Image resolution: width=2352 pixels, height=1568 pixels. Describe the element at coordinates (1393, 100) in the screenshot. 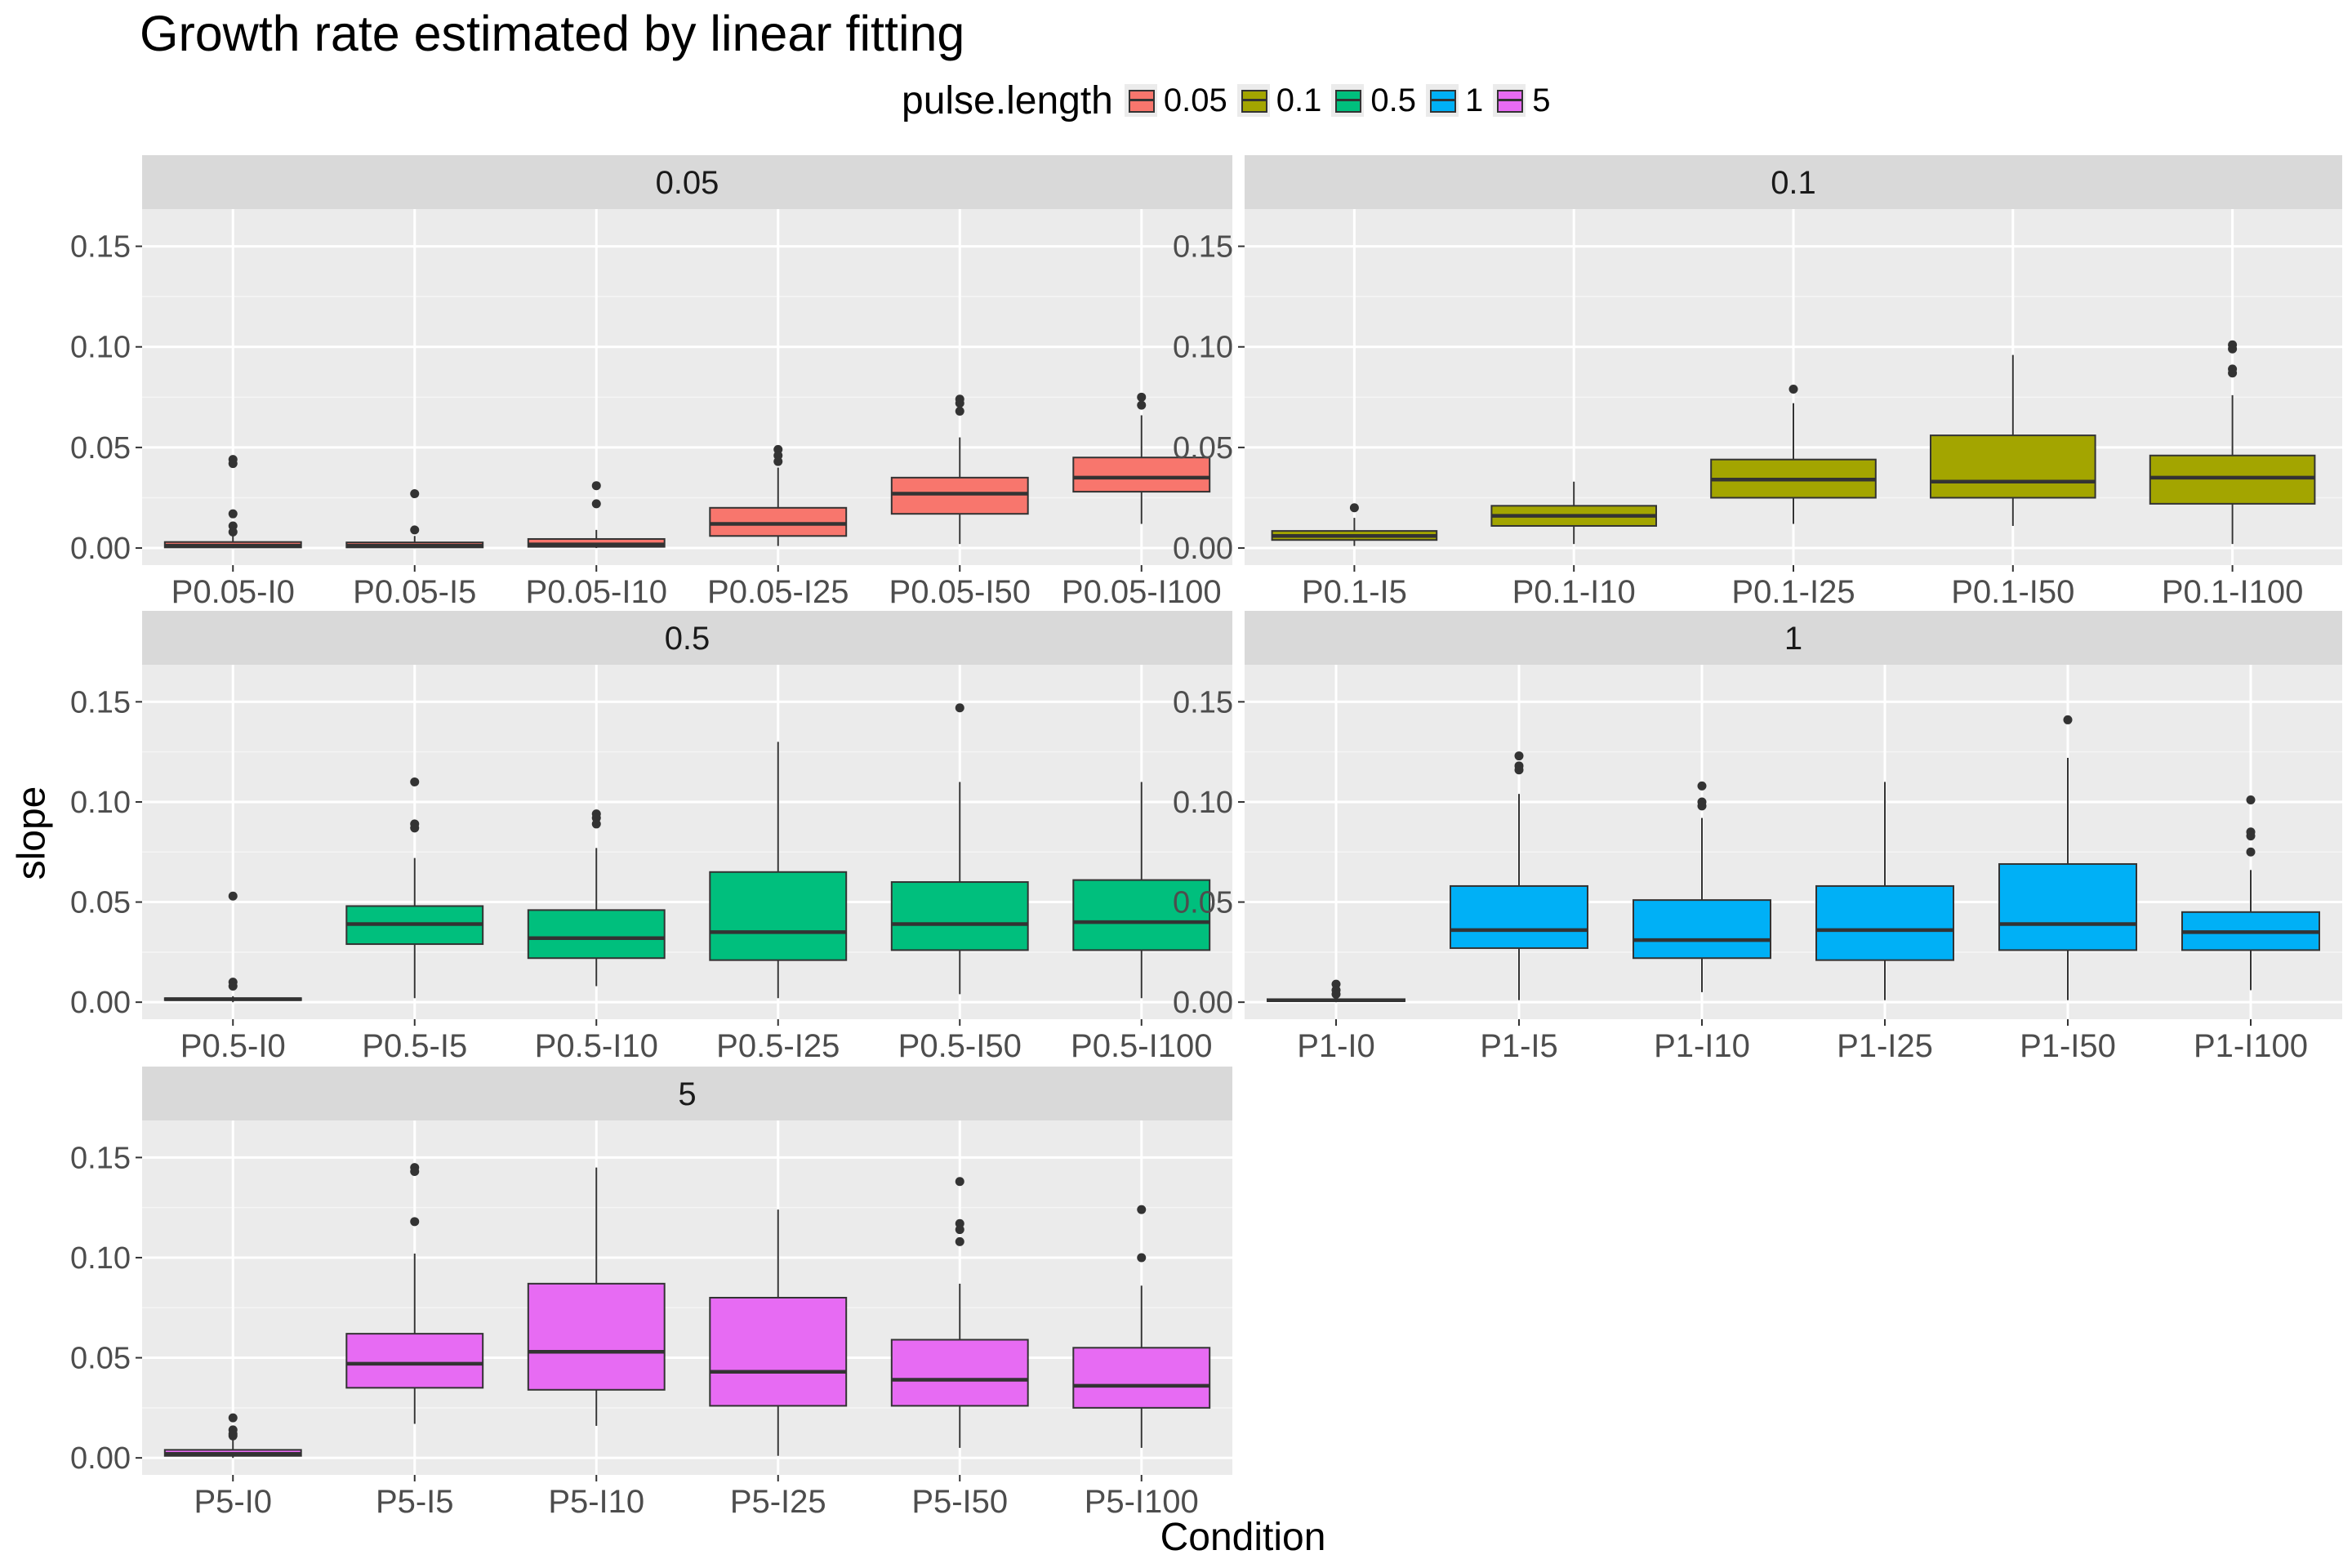

I see `legend-label: 0.5` at that location.